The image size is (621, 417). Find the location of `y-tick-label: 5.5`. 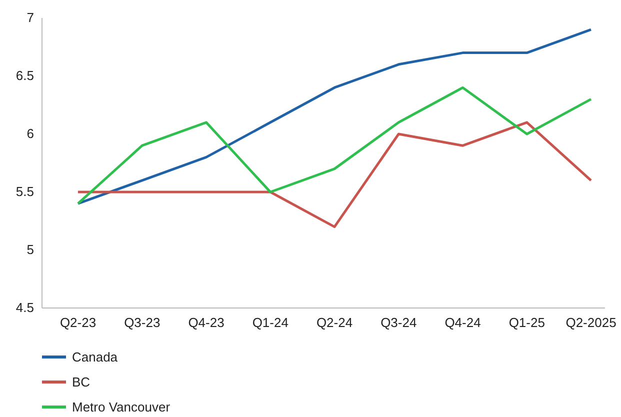

y-tick-label: 5.5 is located at coordinates (25, 192).